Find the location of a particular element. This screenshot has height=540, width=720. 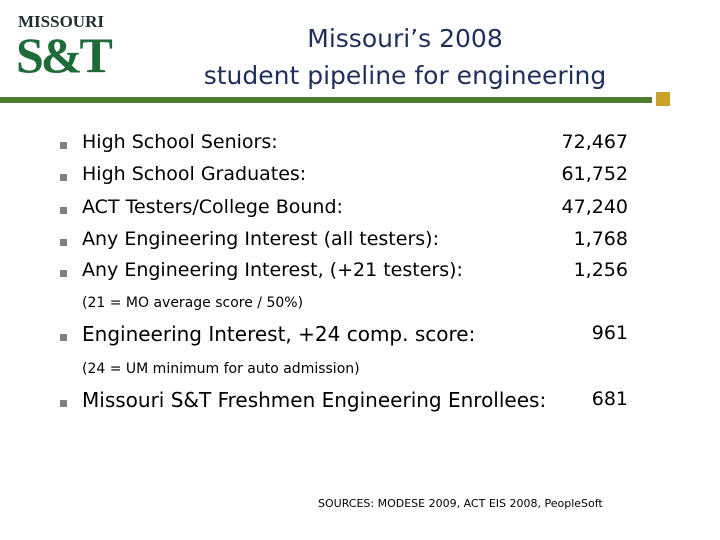

item-value: 1,768 is located at coordinates (600, 239).